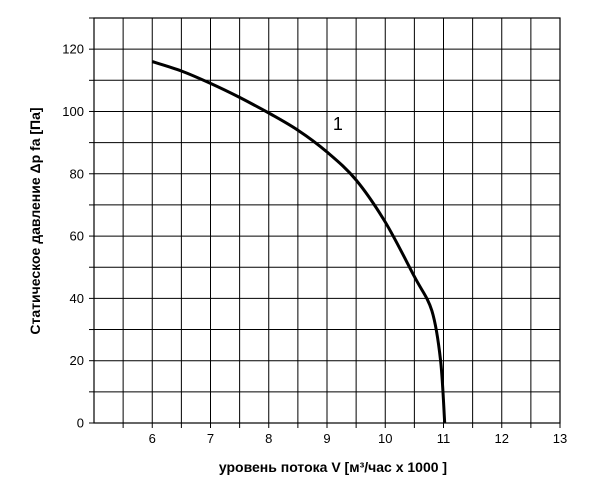 This screenshot has height=491, width=595. What do you see at coordinates (338, 124) in the screenshot?
I see `series-label-1: 1` at bounding box center [338, 124].